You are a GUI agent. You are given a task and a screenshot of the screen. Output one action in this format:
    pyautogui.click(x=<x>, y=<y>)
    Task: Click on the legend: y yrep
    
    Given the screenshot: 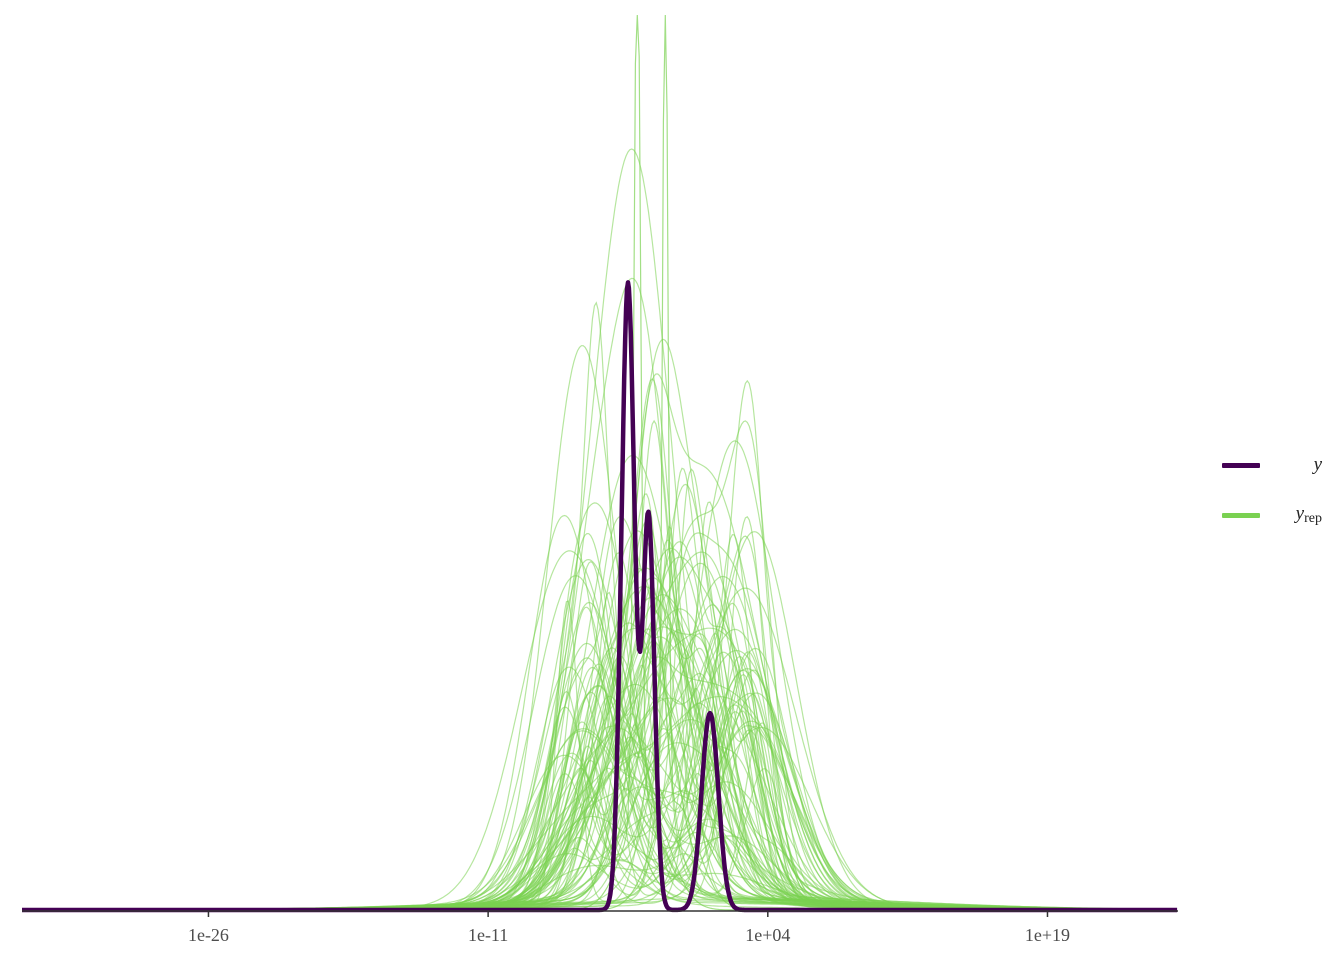 What is the action you would take?
    pyautogui.click(x=1277, y=490)
    